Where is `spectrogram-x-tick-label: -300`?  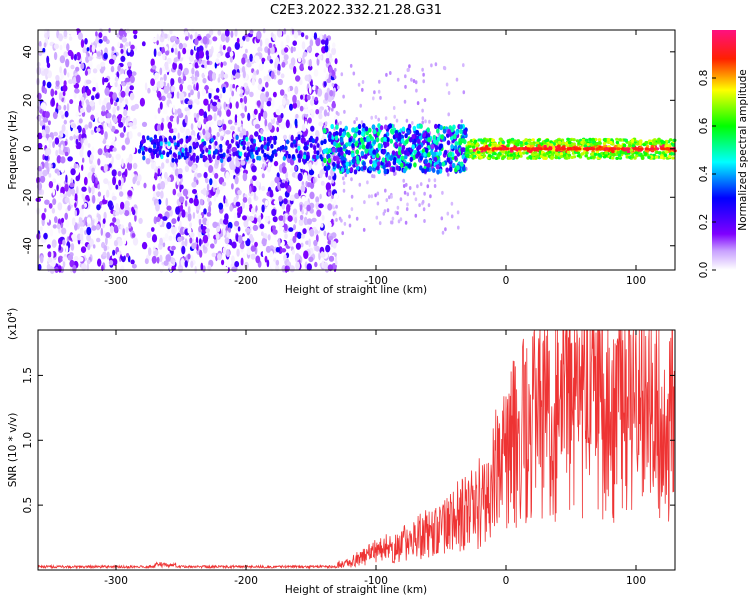
spectrogram-x-tick-label: -300 is located at coordinates (116, 281).